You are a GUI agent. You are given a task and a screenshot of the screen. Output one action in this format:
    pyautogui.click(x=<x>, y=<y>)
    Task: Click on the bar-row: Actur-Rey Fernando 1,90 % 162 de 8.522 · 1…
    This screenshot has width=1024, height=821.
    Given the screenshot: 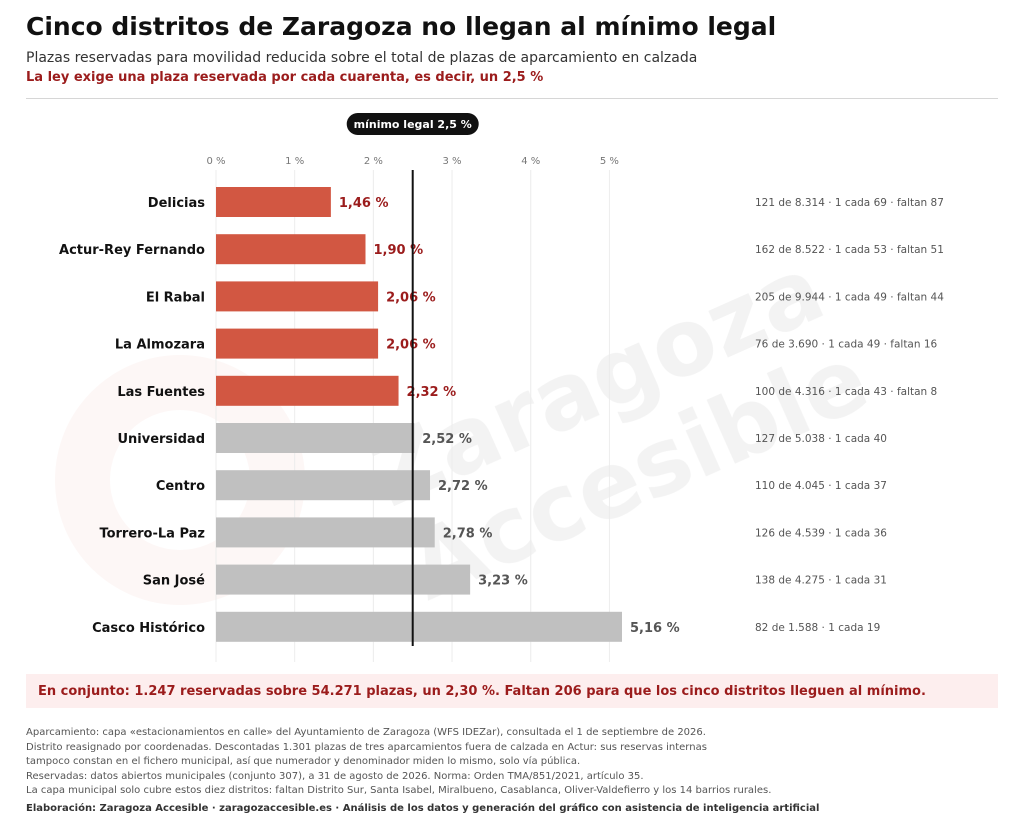 What is the action you would take?
    pyautogui.click(x=501, y=249)
    